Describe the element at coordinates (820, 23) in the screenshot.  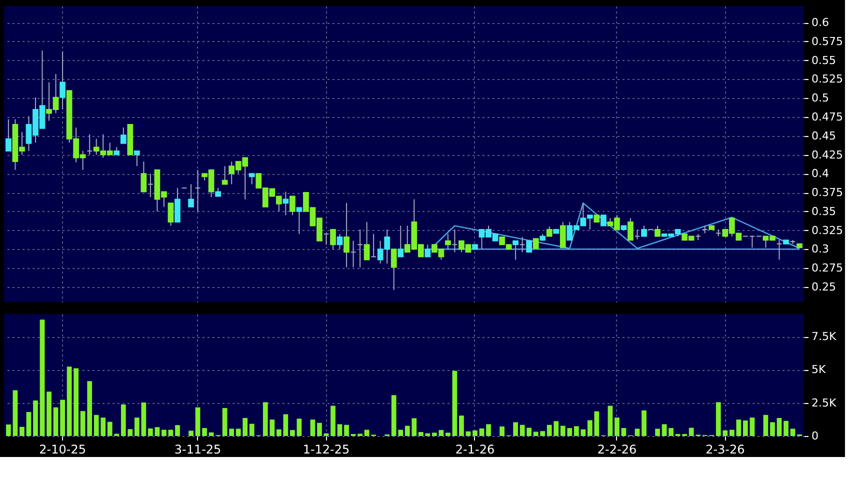
I see `y-tick-label: 0.6` at that location.